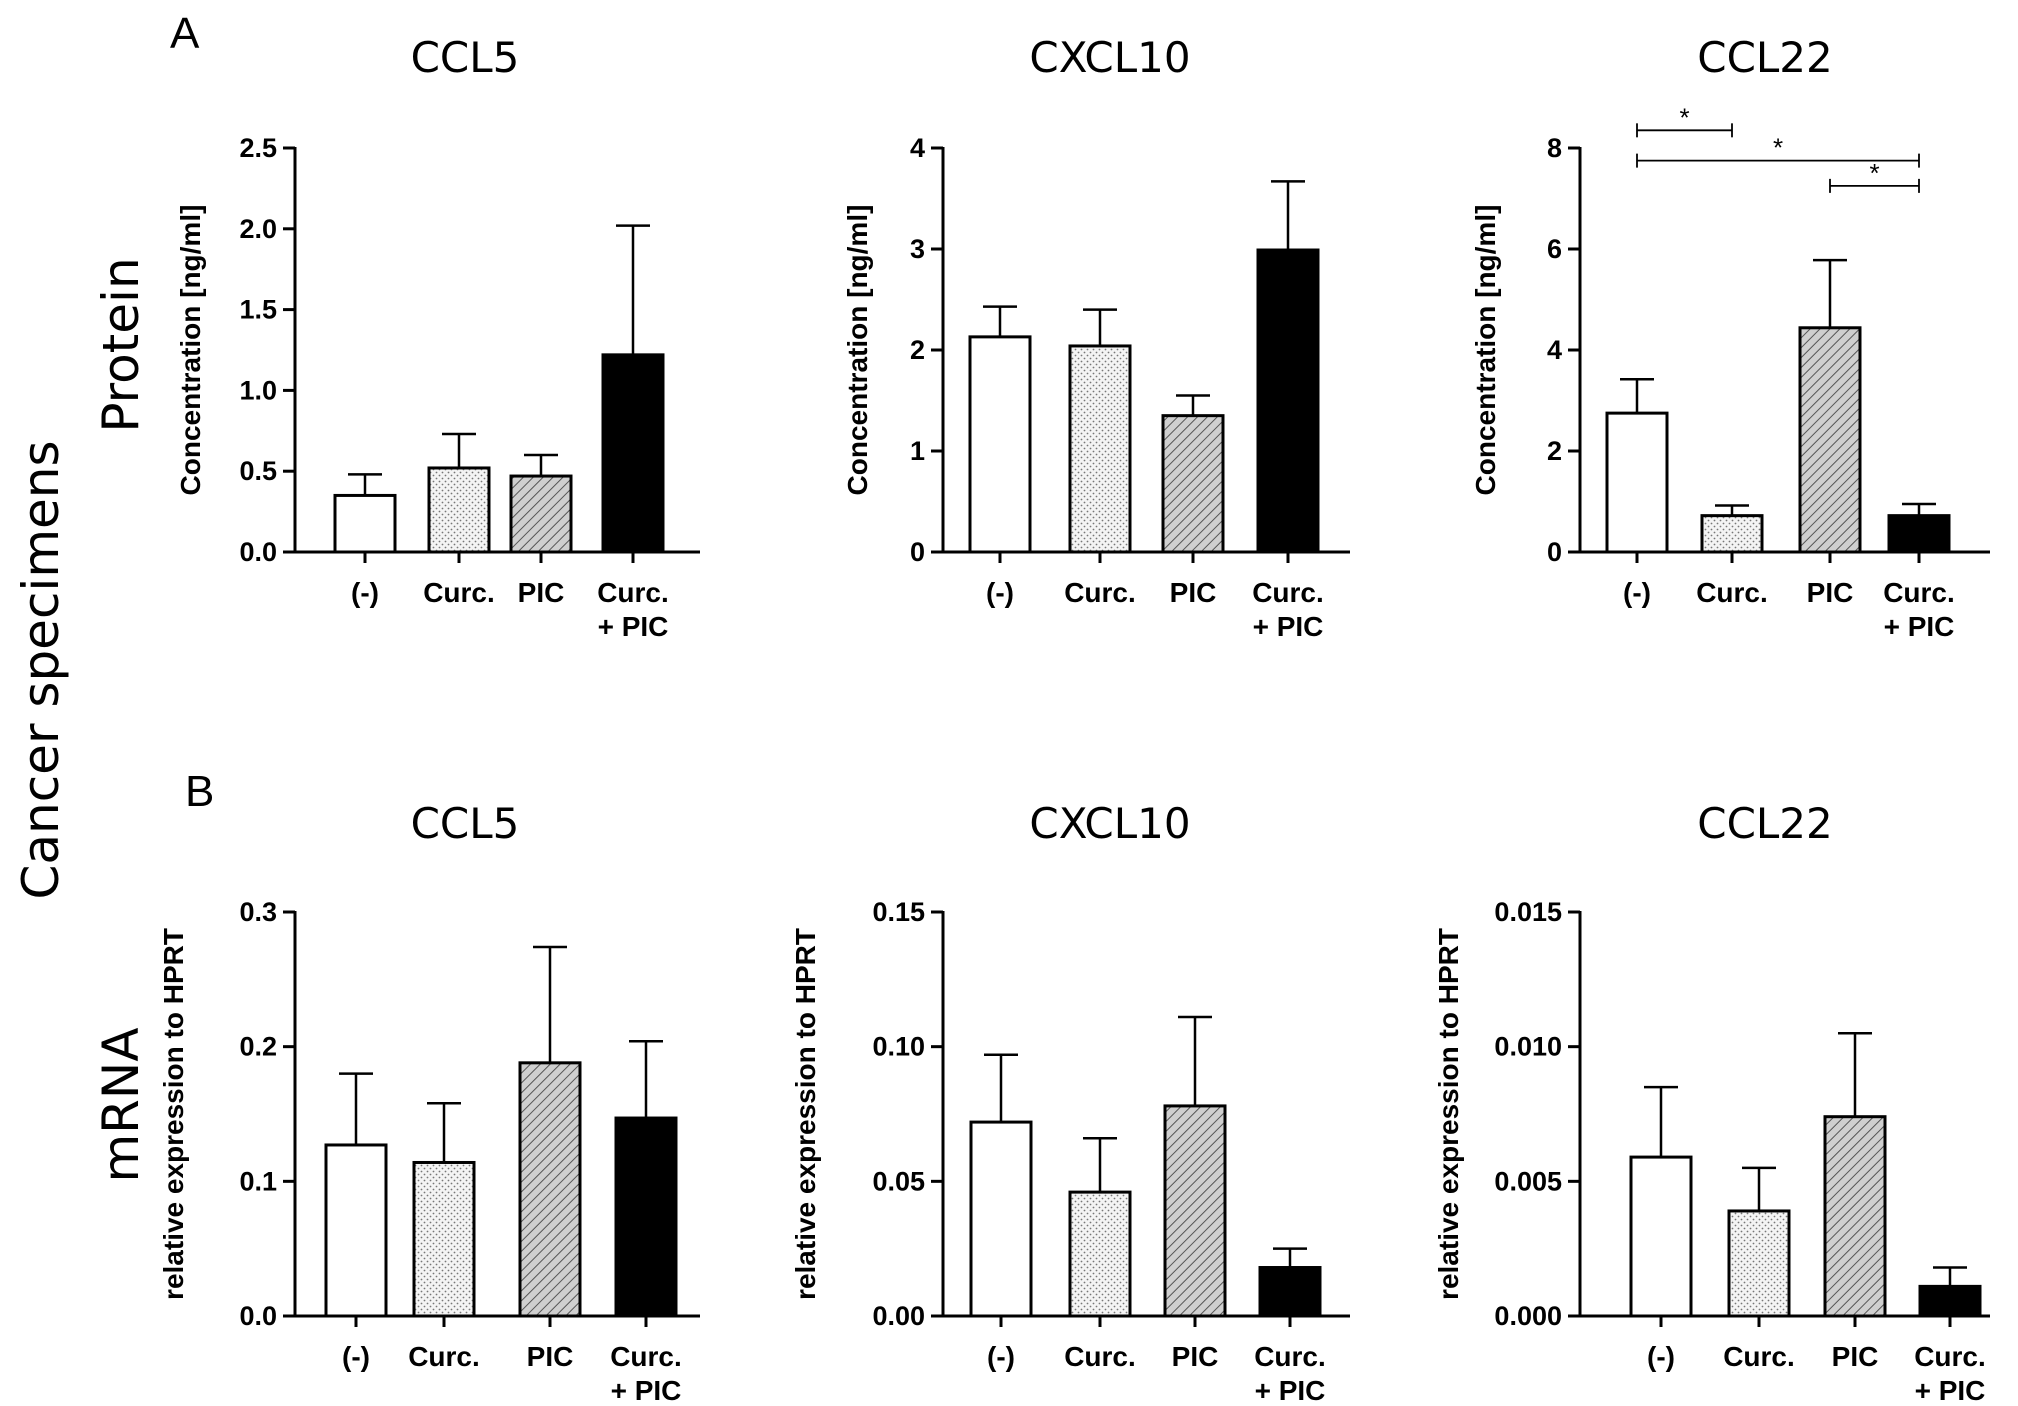  Describe the element at coordinates (258, 1181) in the screenshot. I see `y-tick-label: 0.1` at that location.